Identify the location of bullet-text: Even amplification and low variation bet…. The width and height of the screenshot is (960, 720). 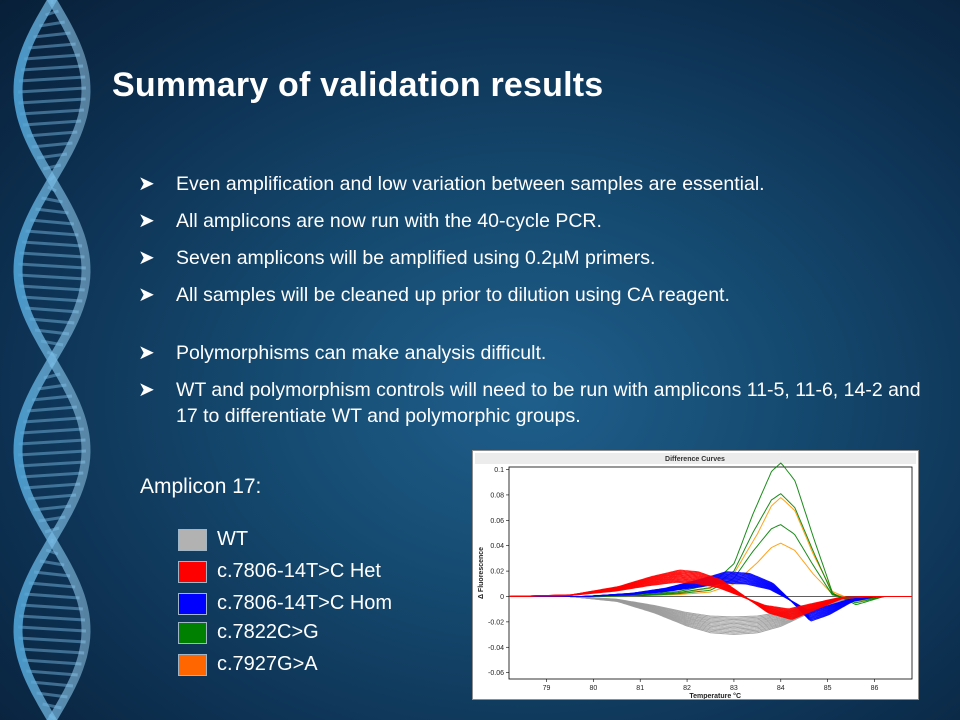
(470, 184).